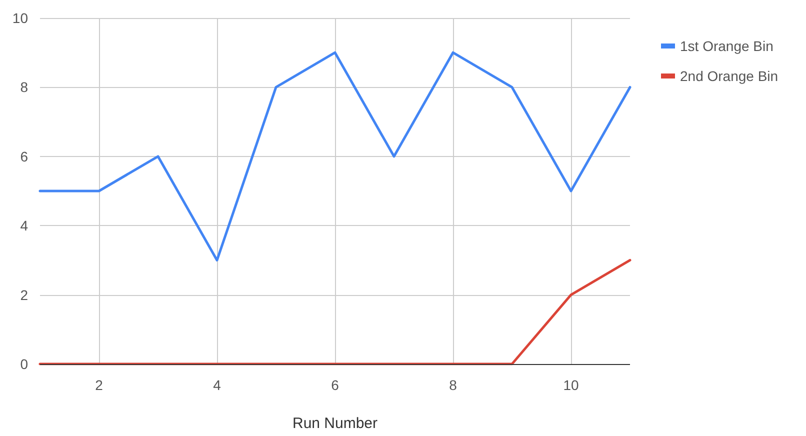 This screenshot has height=436, width=806. Describe the element at coordinates (24, 226) in the screenshot. I see `y-tick-label: 4` at that location.